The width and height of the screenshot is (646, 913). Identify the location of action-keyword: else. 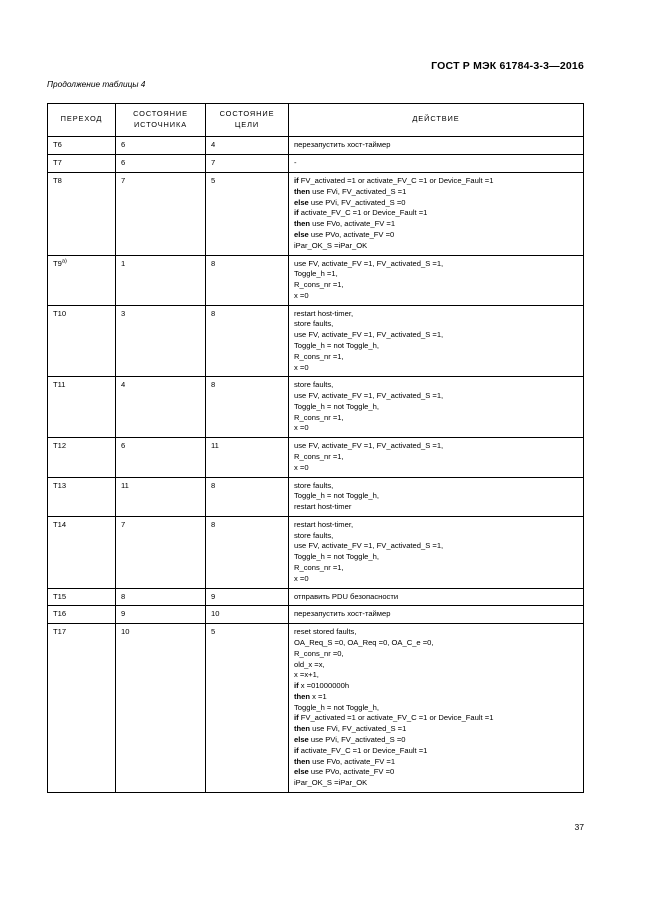
(301, 202).